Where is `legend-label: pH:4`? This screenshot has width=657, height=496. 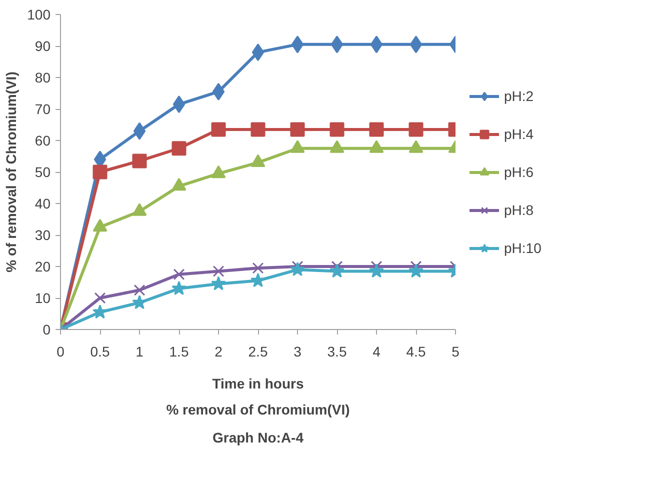
legend-label: pH:4 is located at coordinates (519, 134).